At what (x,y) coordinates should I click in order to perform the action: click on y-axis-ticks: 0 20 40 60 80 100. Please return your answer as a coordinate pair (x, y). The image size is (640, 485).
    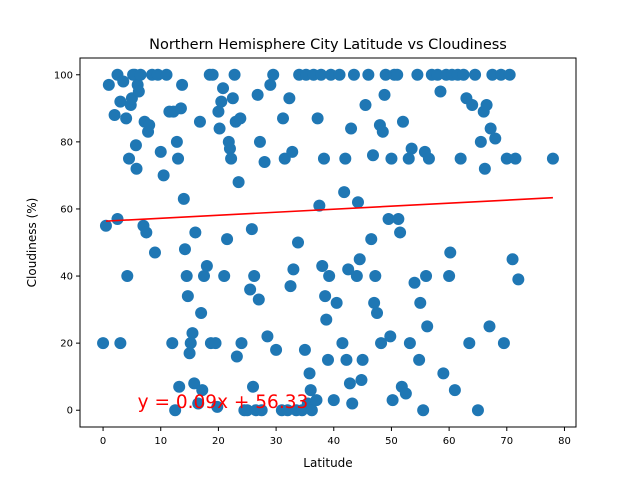
    Looking at the image, I should click on (67, 243).